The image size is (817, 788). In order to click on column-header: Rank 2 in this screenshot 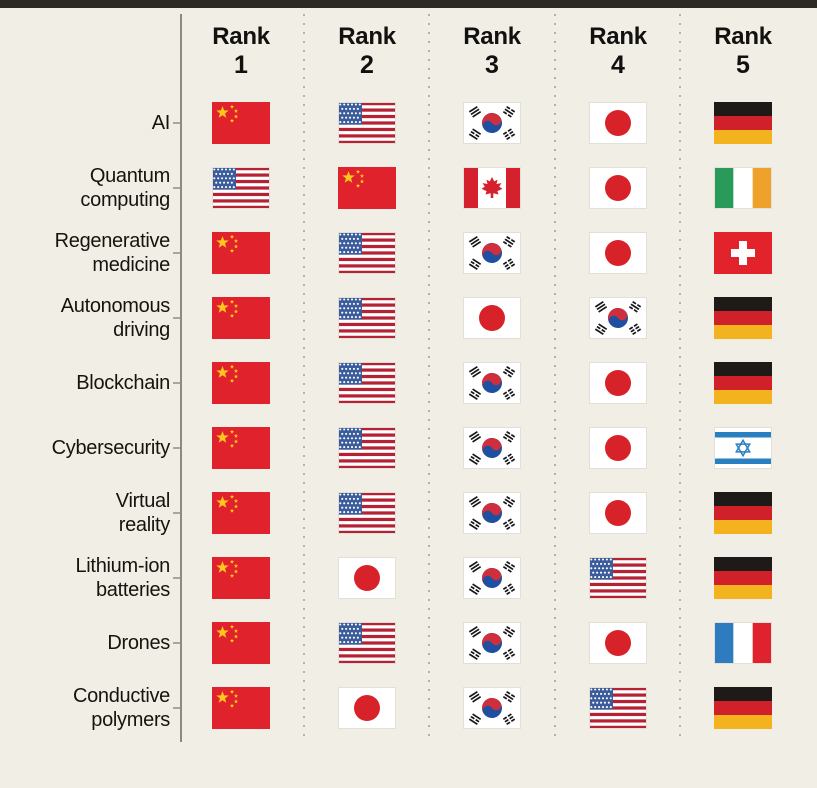, I will do `click(367, 52)`.